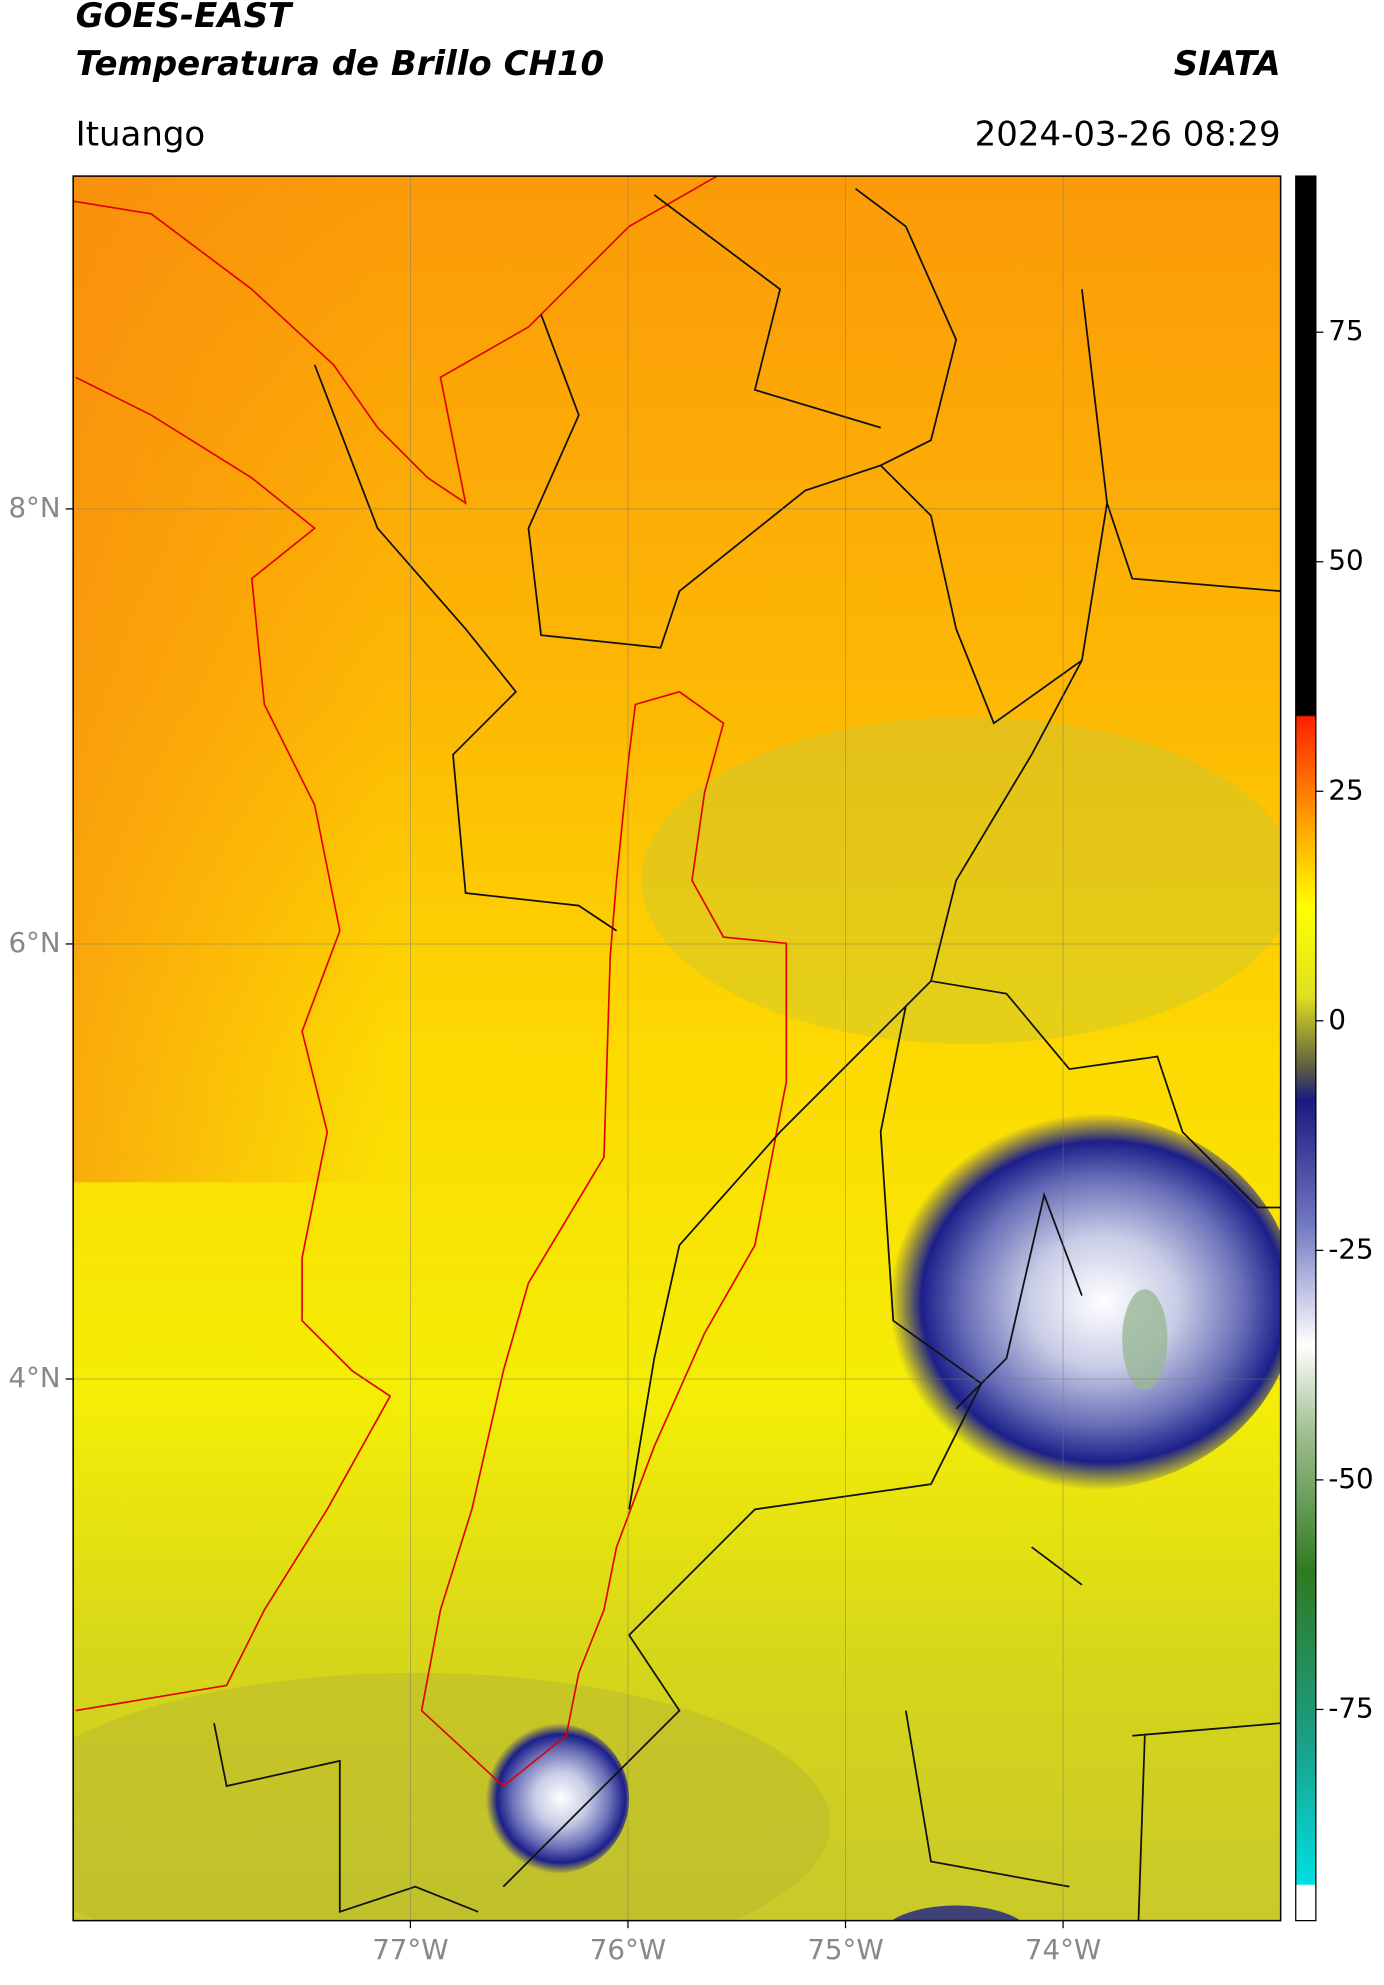 The height and width of the screenshot is (1985, 1384). Describe the element at coordinates (185, 18) in the screenshot. I see `satellite: GOES-EAST` at that location.